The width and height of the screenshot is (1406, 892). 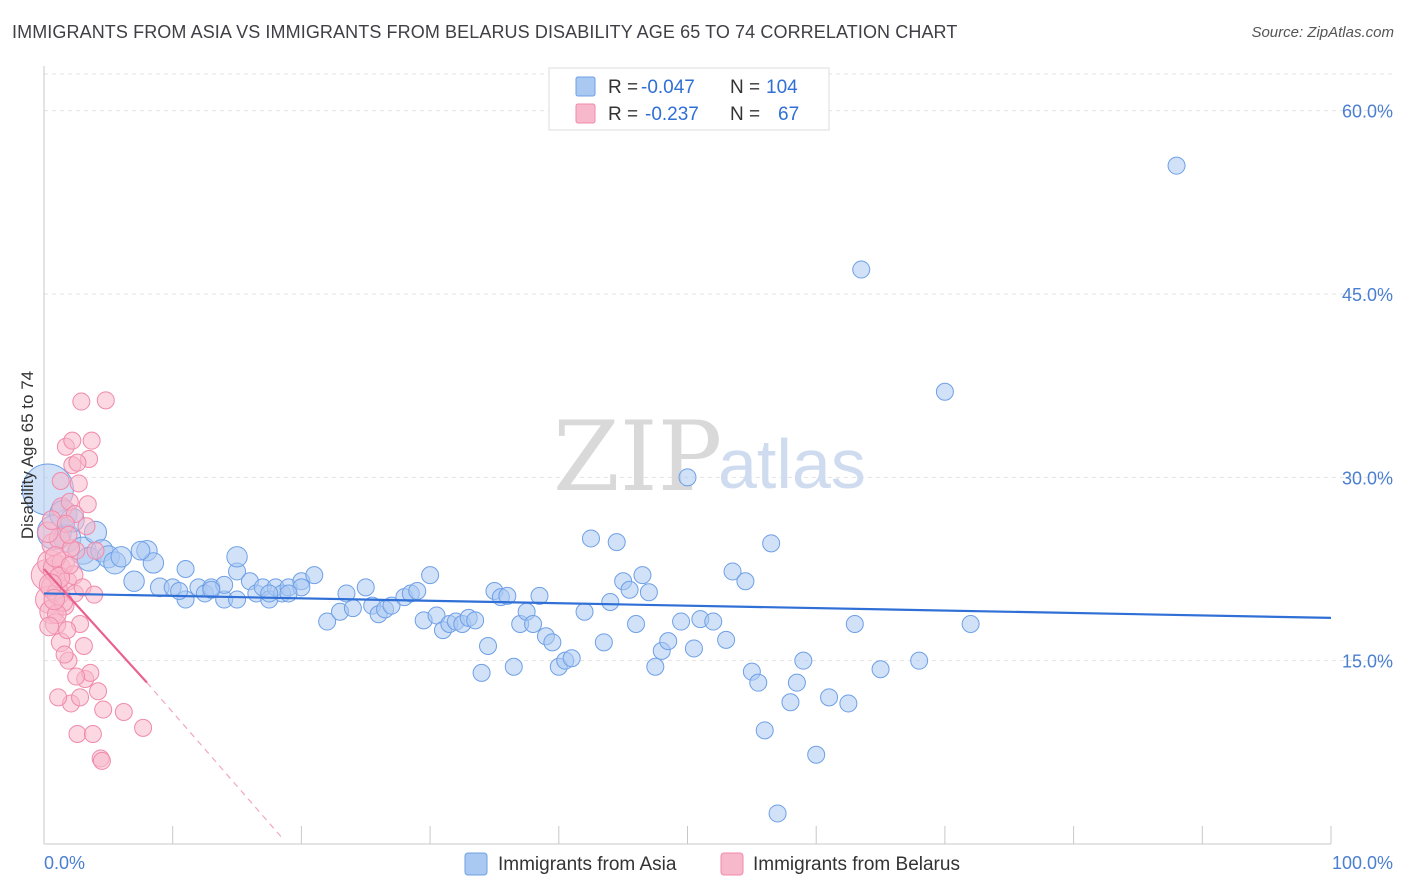 What do you see at coordinates (732, 864) in the screenshot?
I see `bottom-legend-swatch-belarus` at bounding box center [732, 864].